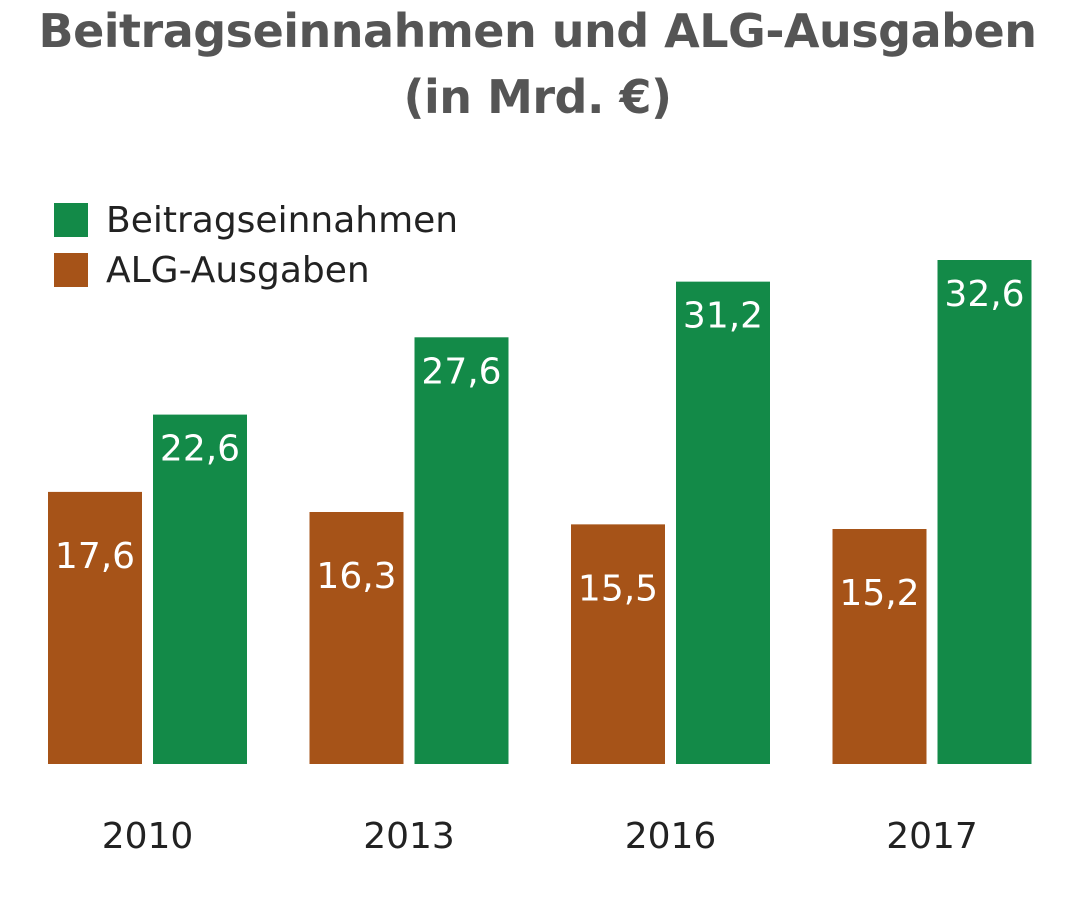 This screenshot has height=899, width=1075. I want to click on bar-alg-ausgaben-2016, so click(618, 644).